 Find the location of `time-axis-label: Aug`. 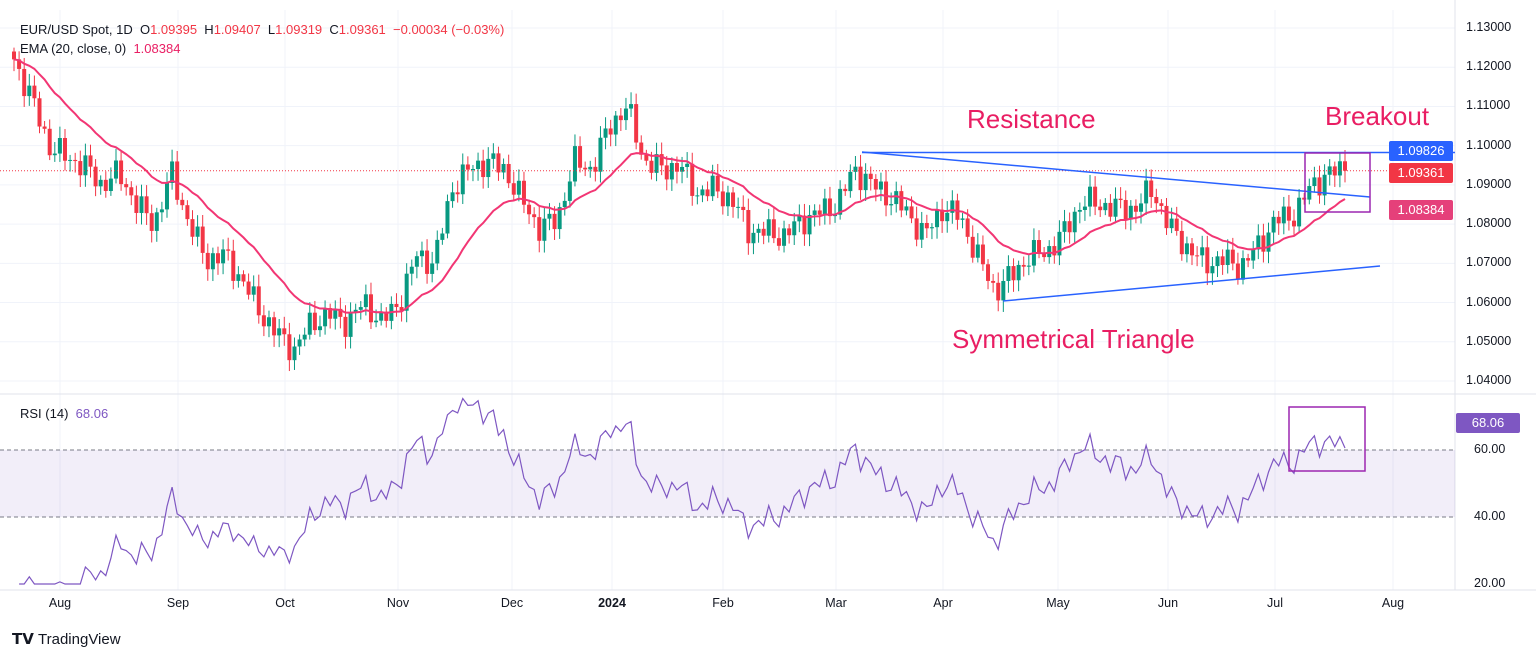

time-axis-label: Aug is located at coordinates (1393, 603).